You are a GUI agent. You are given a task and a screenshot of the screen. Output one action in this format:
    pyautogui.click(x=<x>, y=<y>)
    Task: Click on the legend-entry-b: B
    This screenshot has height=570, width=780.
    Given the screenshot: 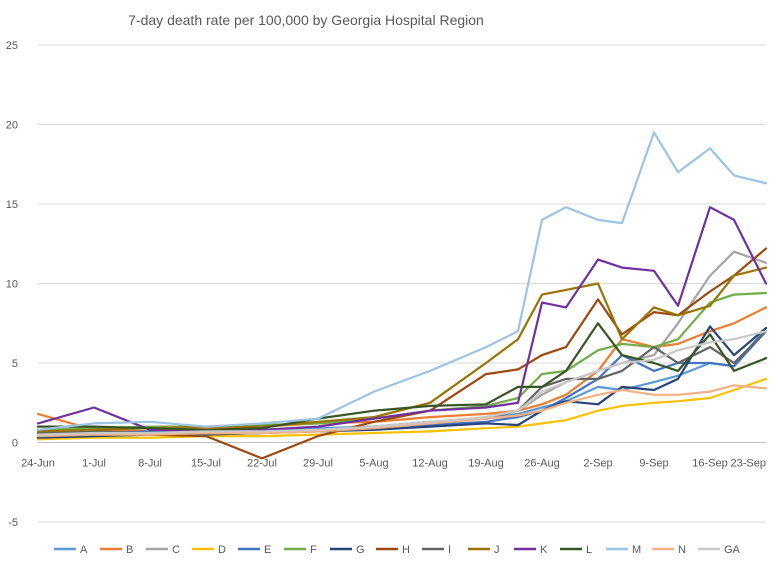 What is the action you would take?
    pyautogui.click(x=116, y=550)
    